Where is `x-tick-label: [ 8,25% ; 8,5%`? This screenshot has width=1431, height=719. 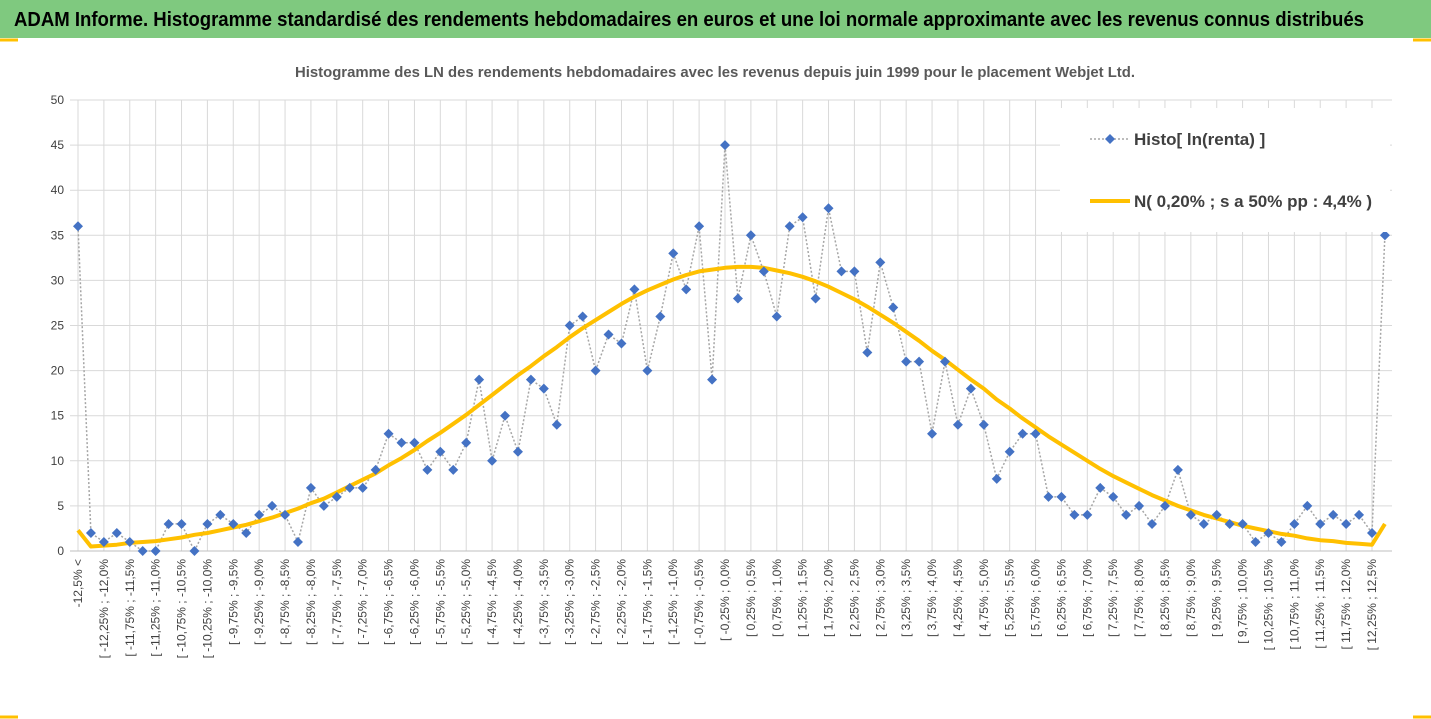
x-tick-label: [ 8,25% ; 8,5% is located at coordinates (1165, 598).